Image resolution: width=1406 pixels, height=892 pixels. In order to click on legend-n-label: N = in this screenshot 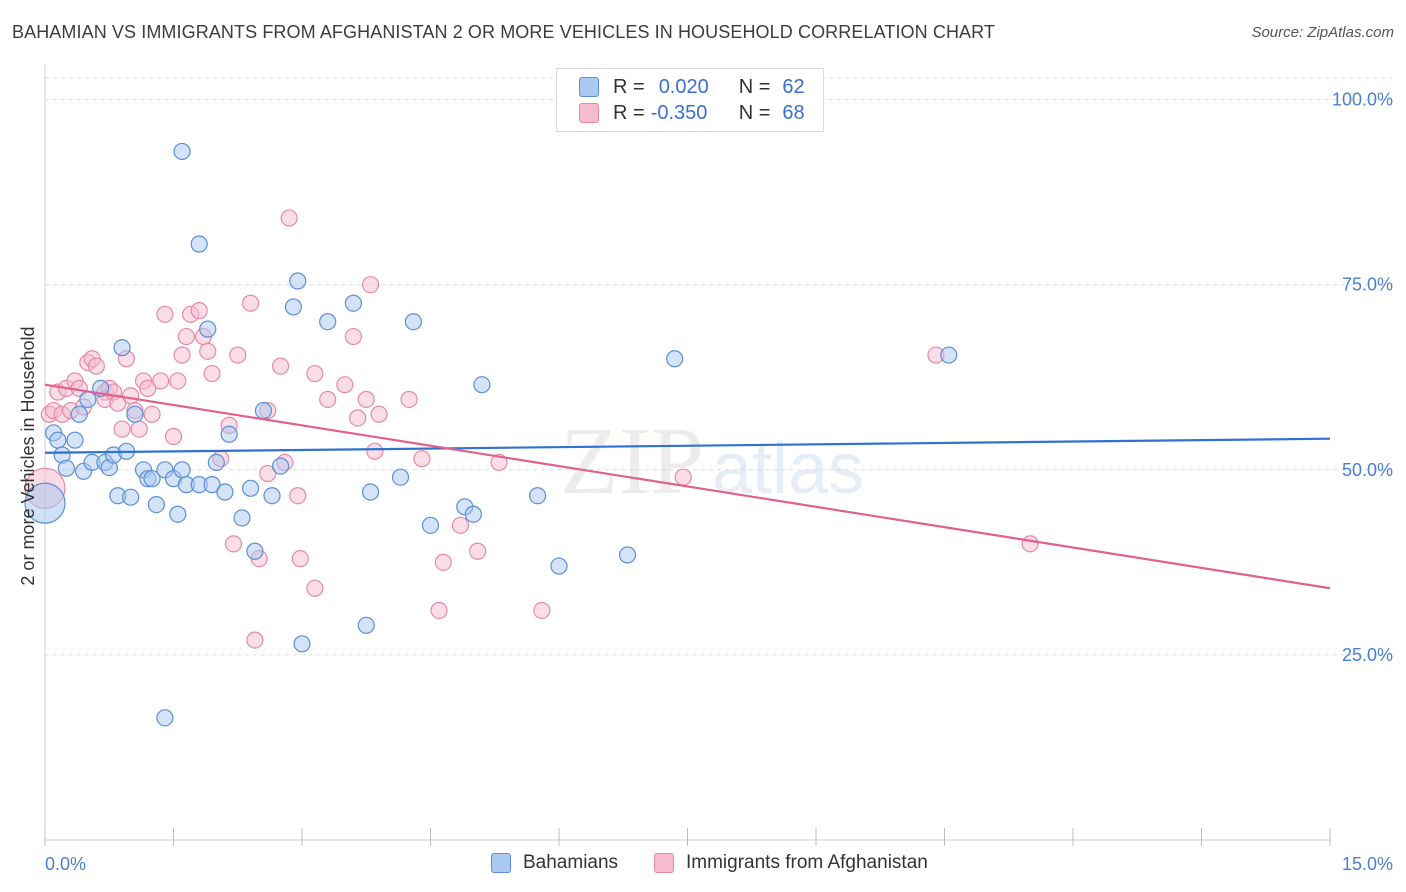, I will do `click(754, 112)`.